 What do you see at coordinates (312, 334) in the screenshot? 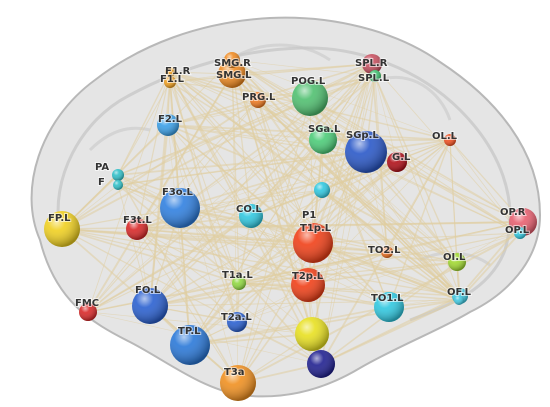
I see `region-node-t3p-l` at bounding box center [312, 334].